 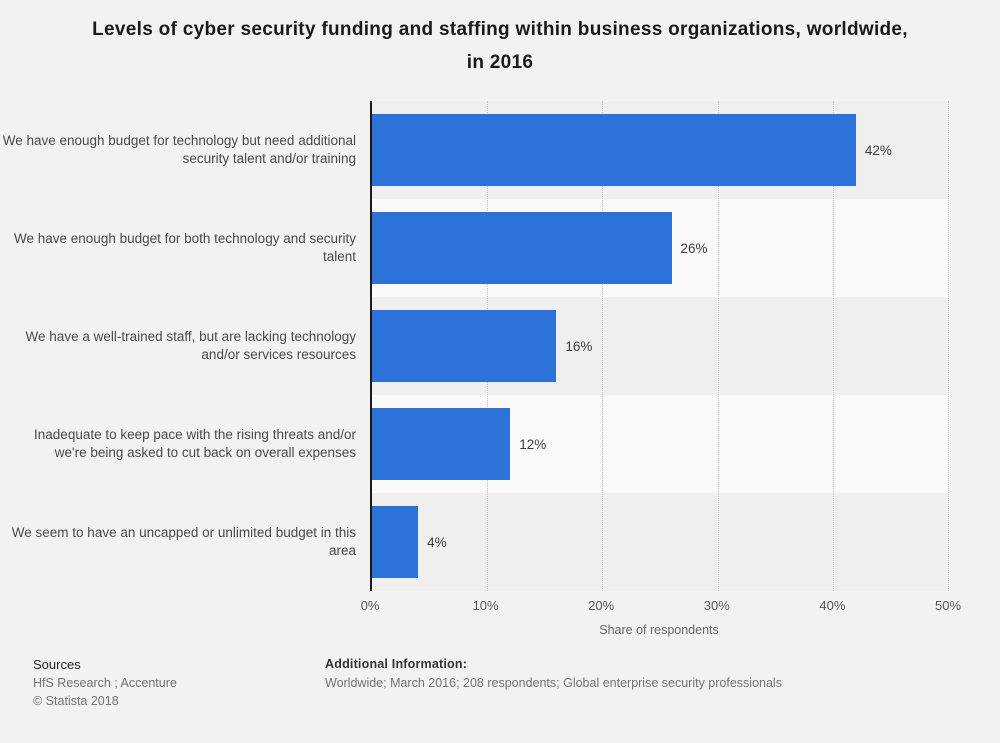 I want to click on bar-track: 42%, so click(x=659, y=150).